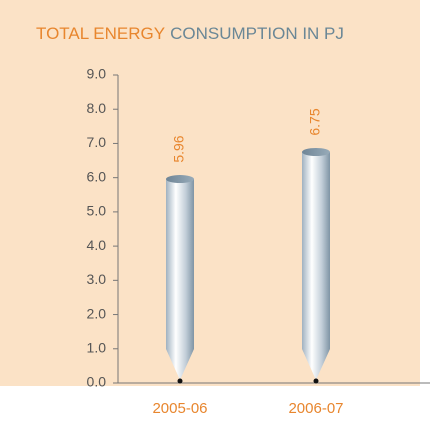  I want to click on x-tick-label: 2006-07, so click(315, 408).